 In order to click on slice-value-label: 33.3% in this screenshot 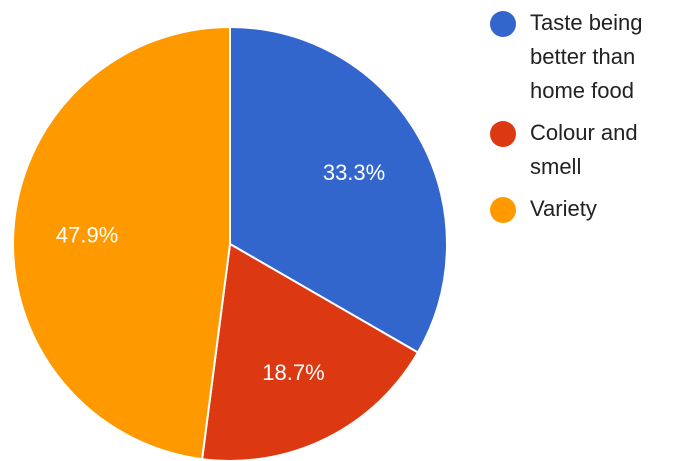, I will do `click(354, 172)`.